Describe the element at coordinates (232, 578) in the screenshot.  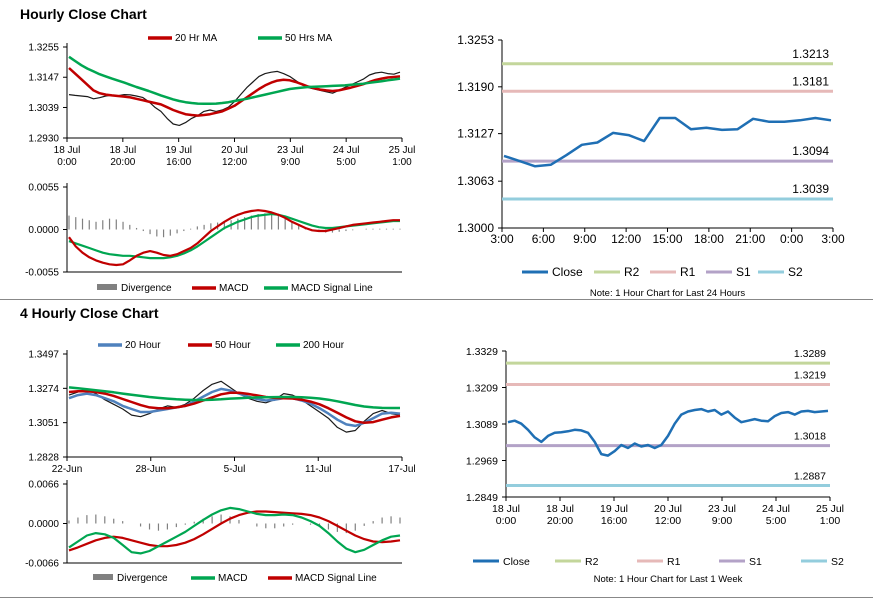
I see `four-hourly-macd-legend-label: MACD` at that location.